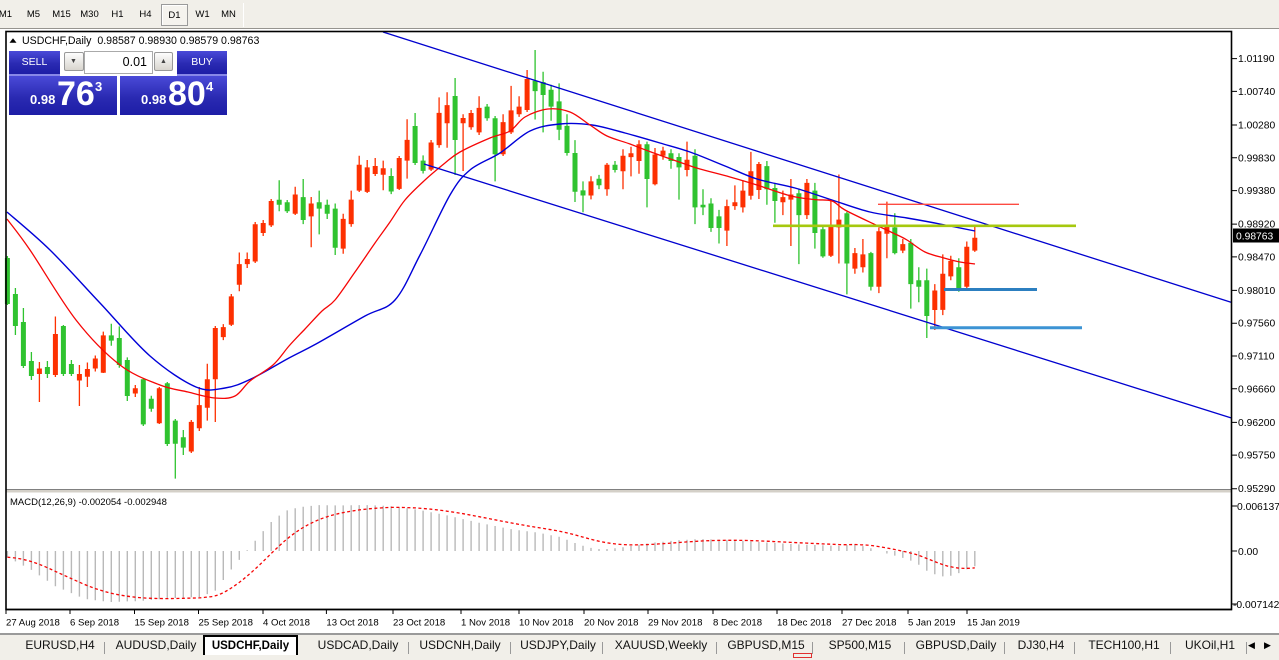 The image size is (1279, 660). What do you see at coordinates (1256, 291) in the screenshot?
I see `svg-text: 0.98010` at bounding box center [1256, 291].